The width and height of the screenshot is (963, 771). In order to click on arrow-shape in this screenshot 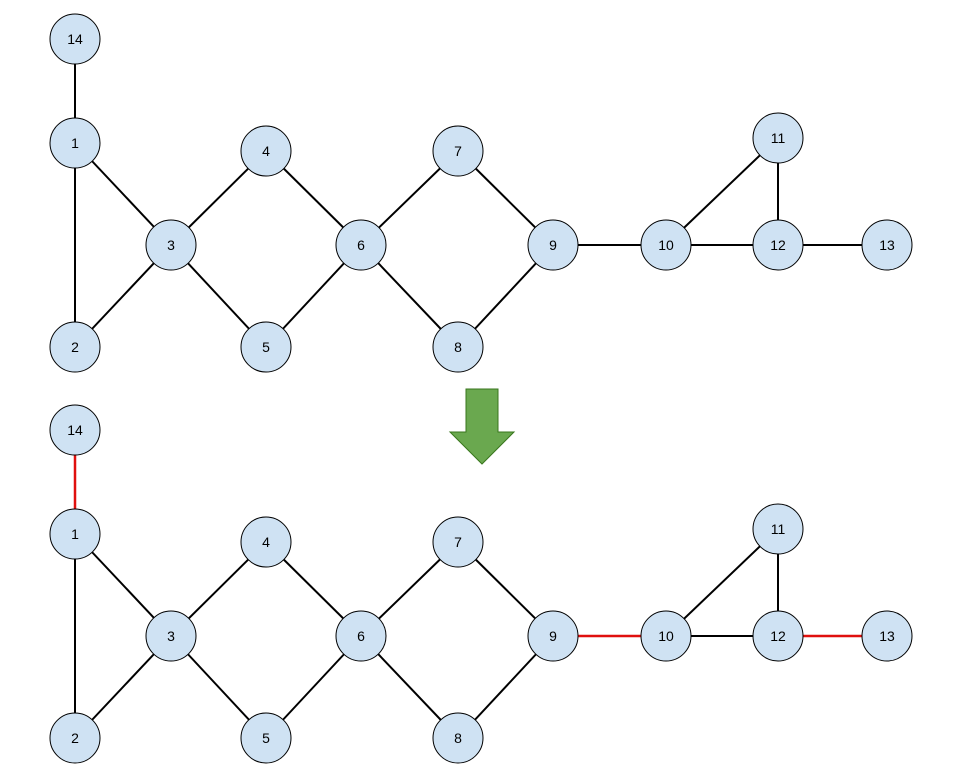, I will do `click(482, 426)`.